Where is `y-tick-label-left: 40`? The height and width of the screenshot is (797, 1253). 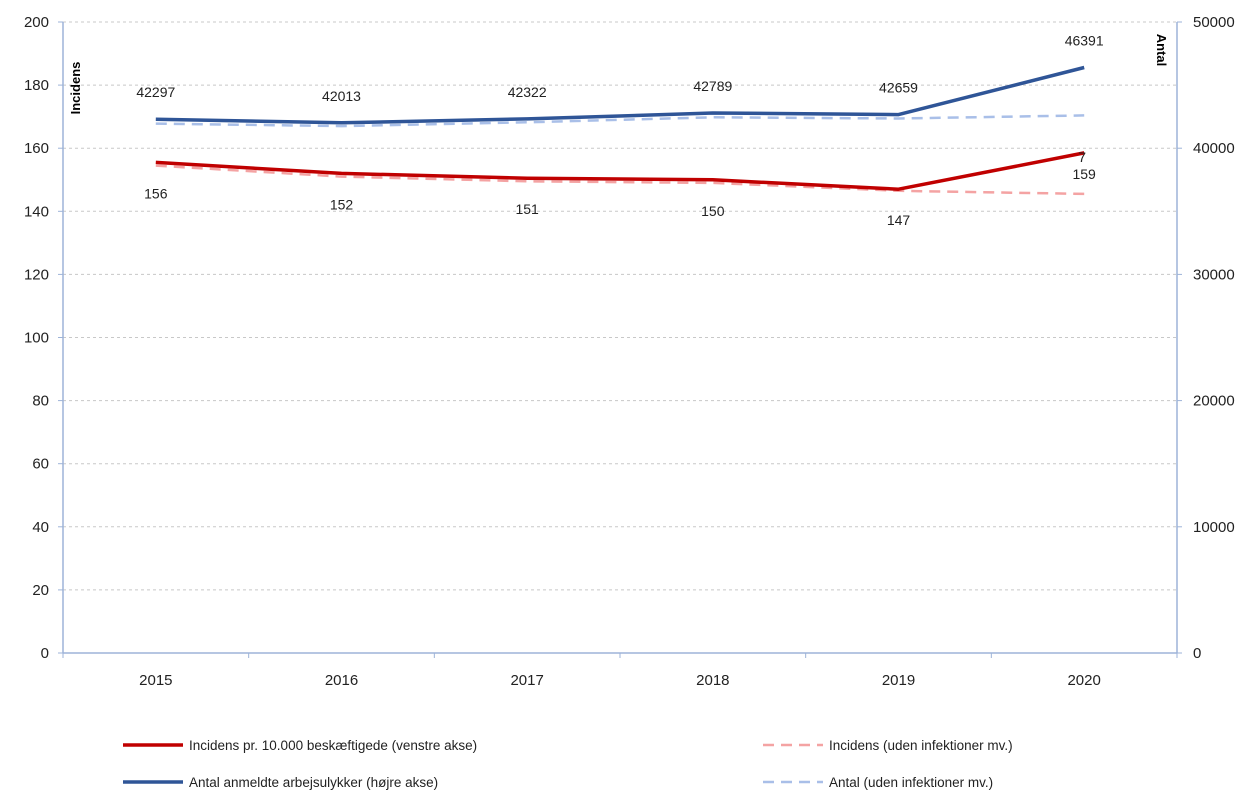 y-tick-label-left: 40 is located at coordinates (40, 527).